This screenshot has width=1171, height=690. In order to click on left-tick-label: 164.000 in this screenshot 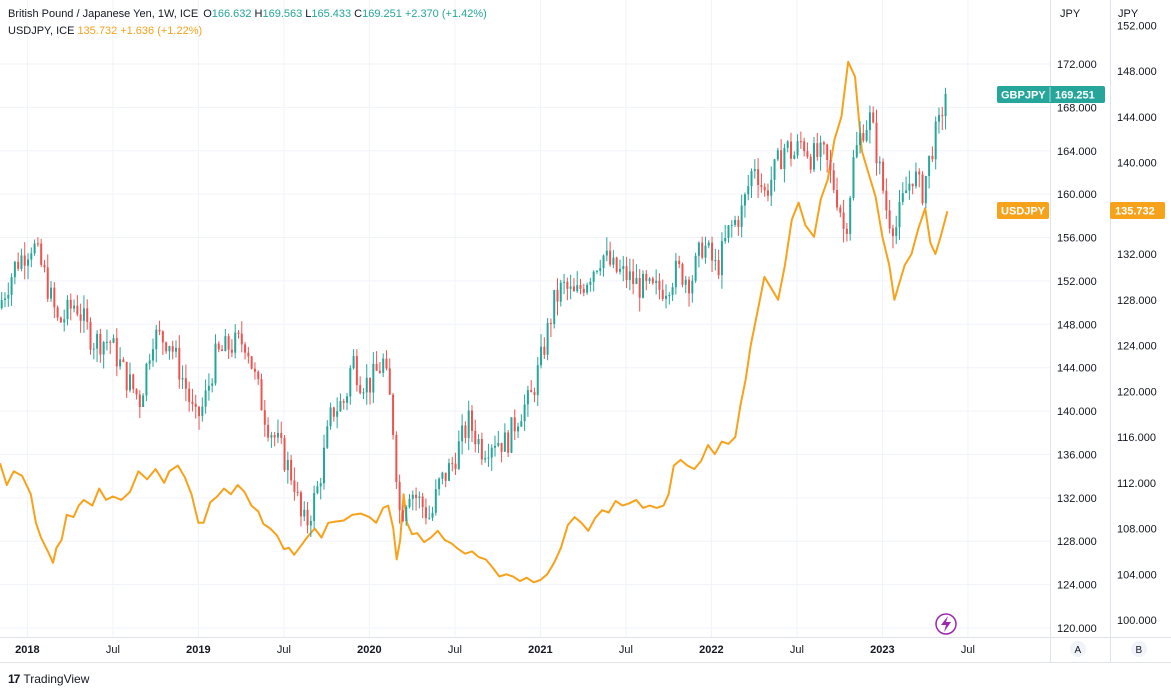, I will do `click(1077, 152)`.